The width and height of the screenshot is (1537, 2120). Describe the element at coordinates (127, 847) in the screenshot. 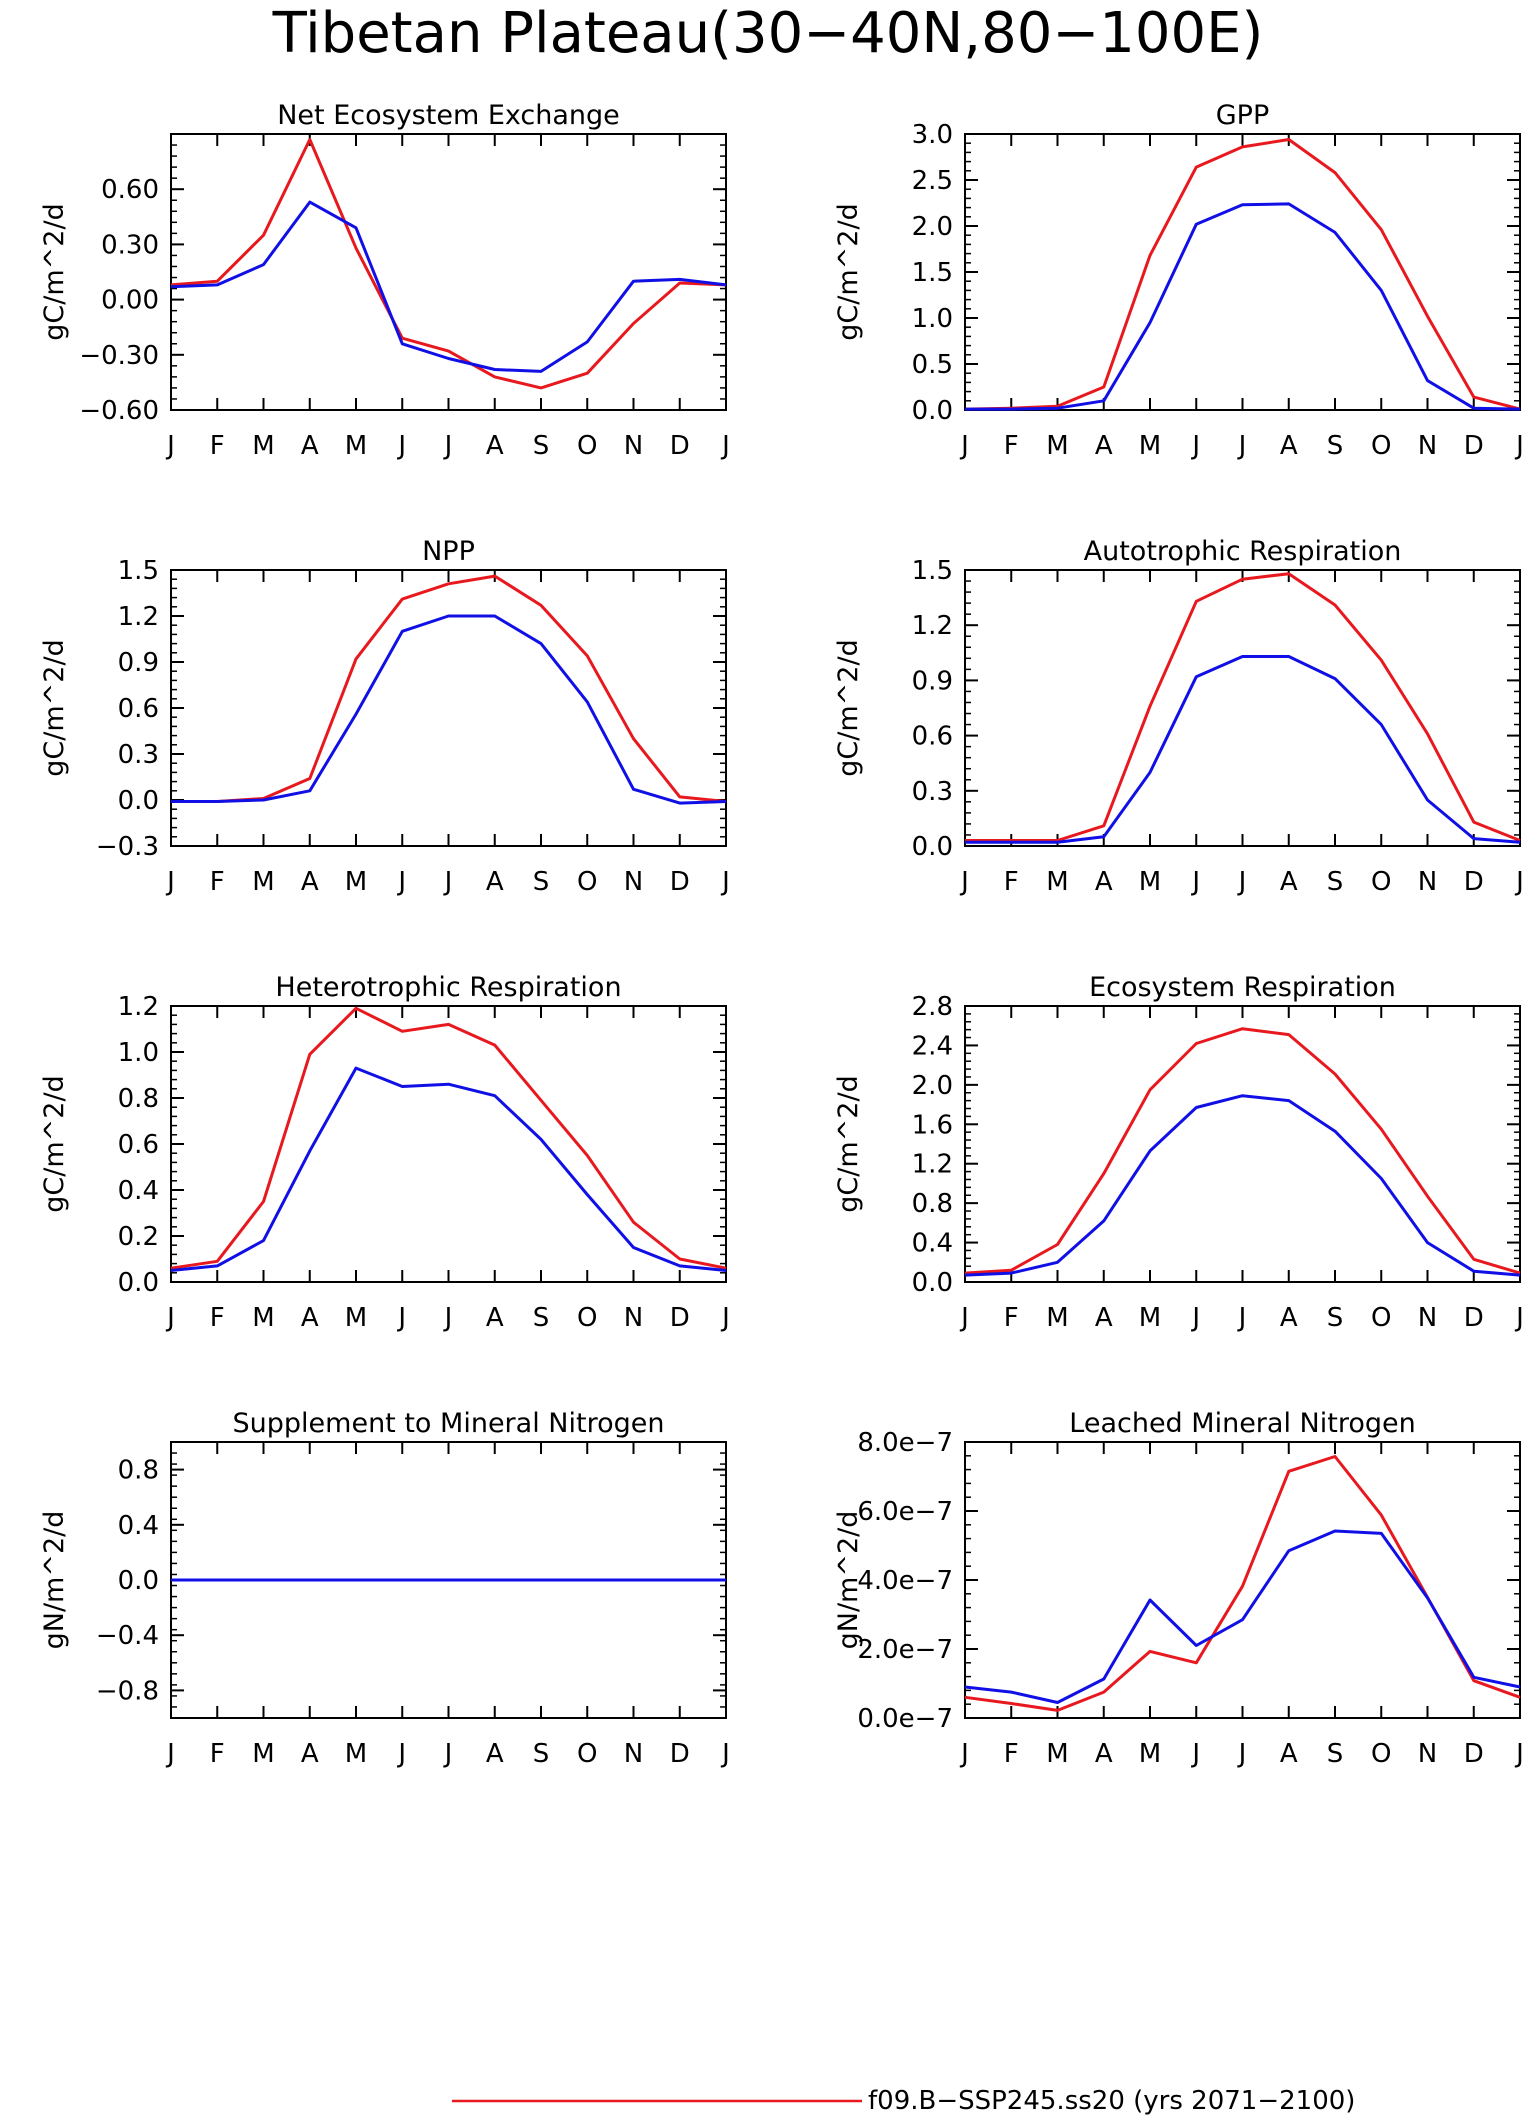

I see `y-tick-label: −0.3` at that location.